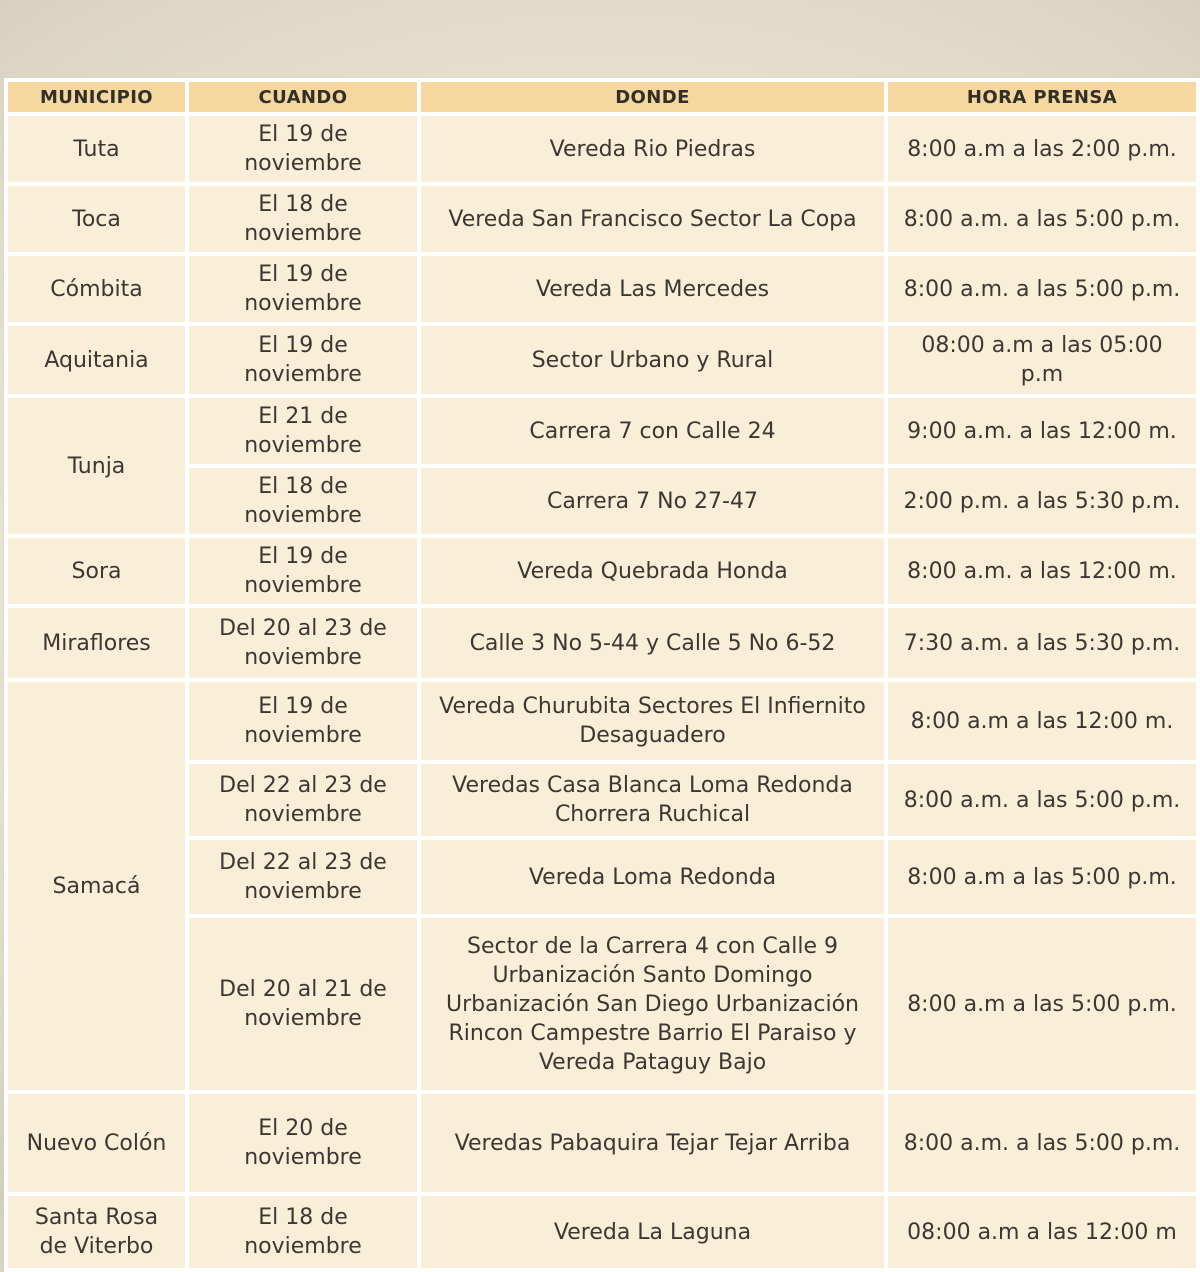 Image resolution: width=1200 pixels, height=1272 pixels. What do you see at coordinates (96, 149) in the screenshot?
I see `cell-municipio: Tuta` at bounding box center [96, 149].